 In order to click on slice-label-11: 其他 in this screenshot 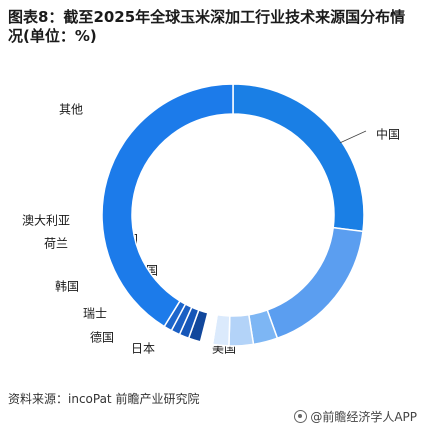, I will do `click(71, 110)`.